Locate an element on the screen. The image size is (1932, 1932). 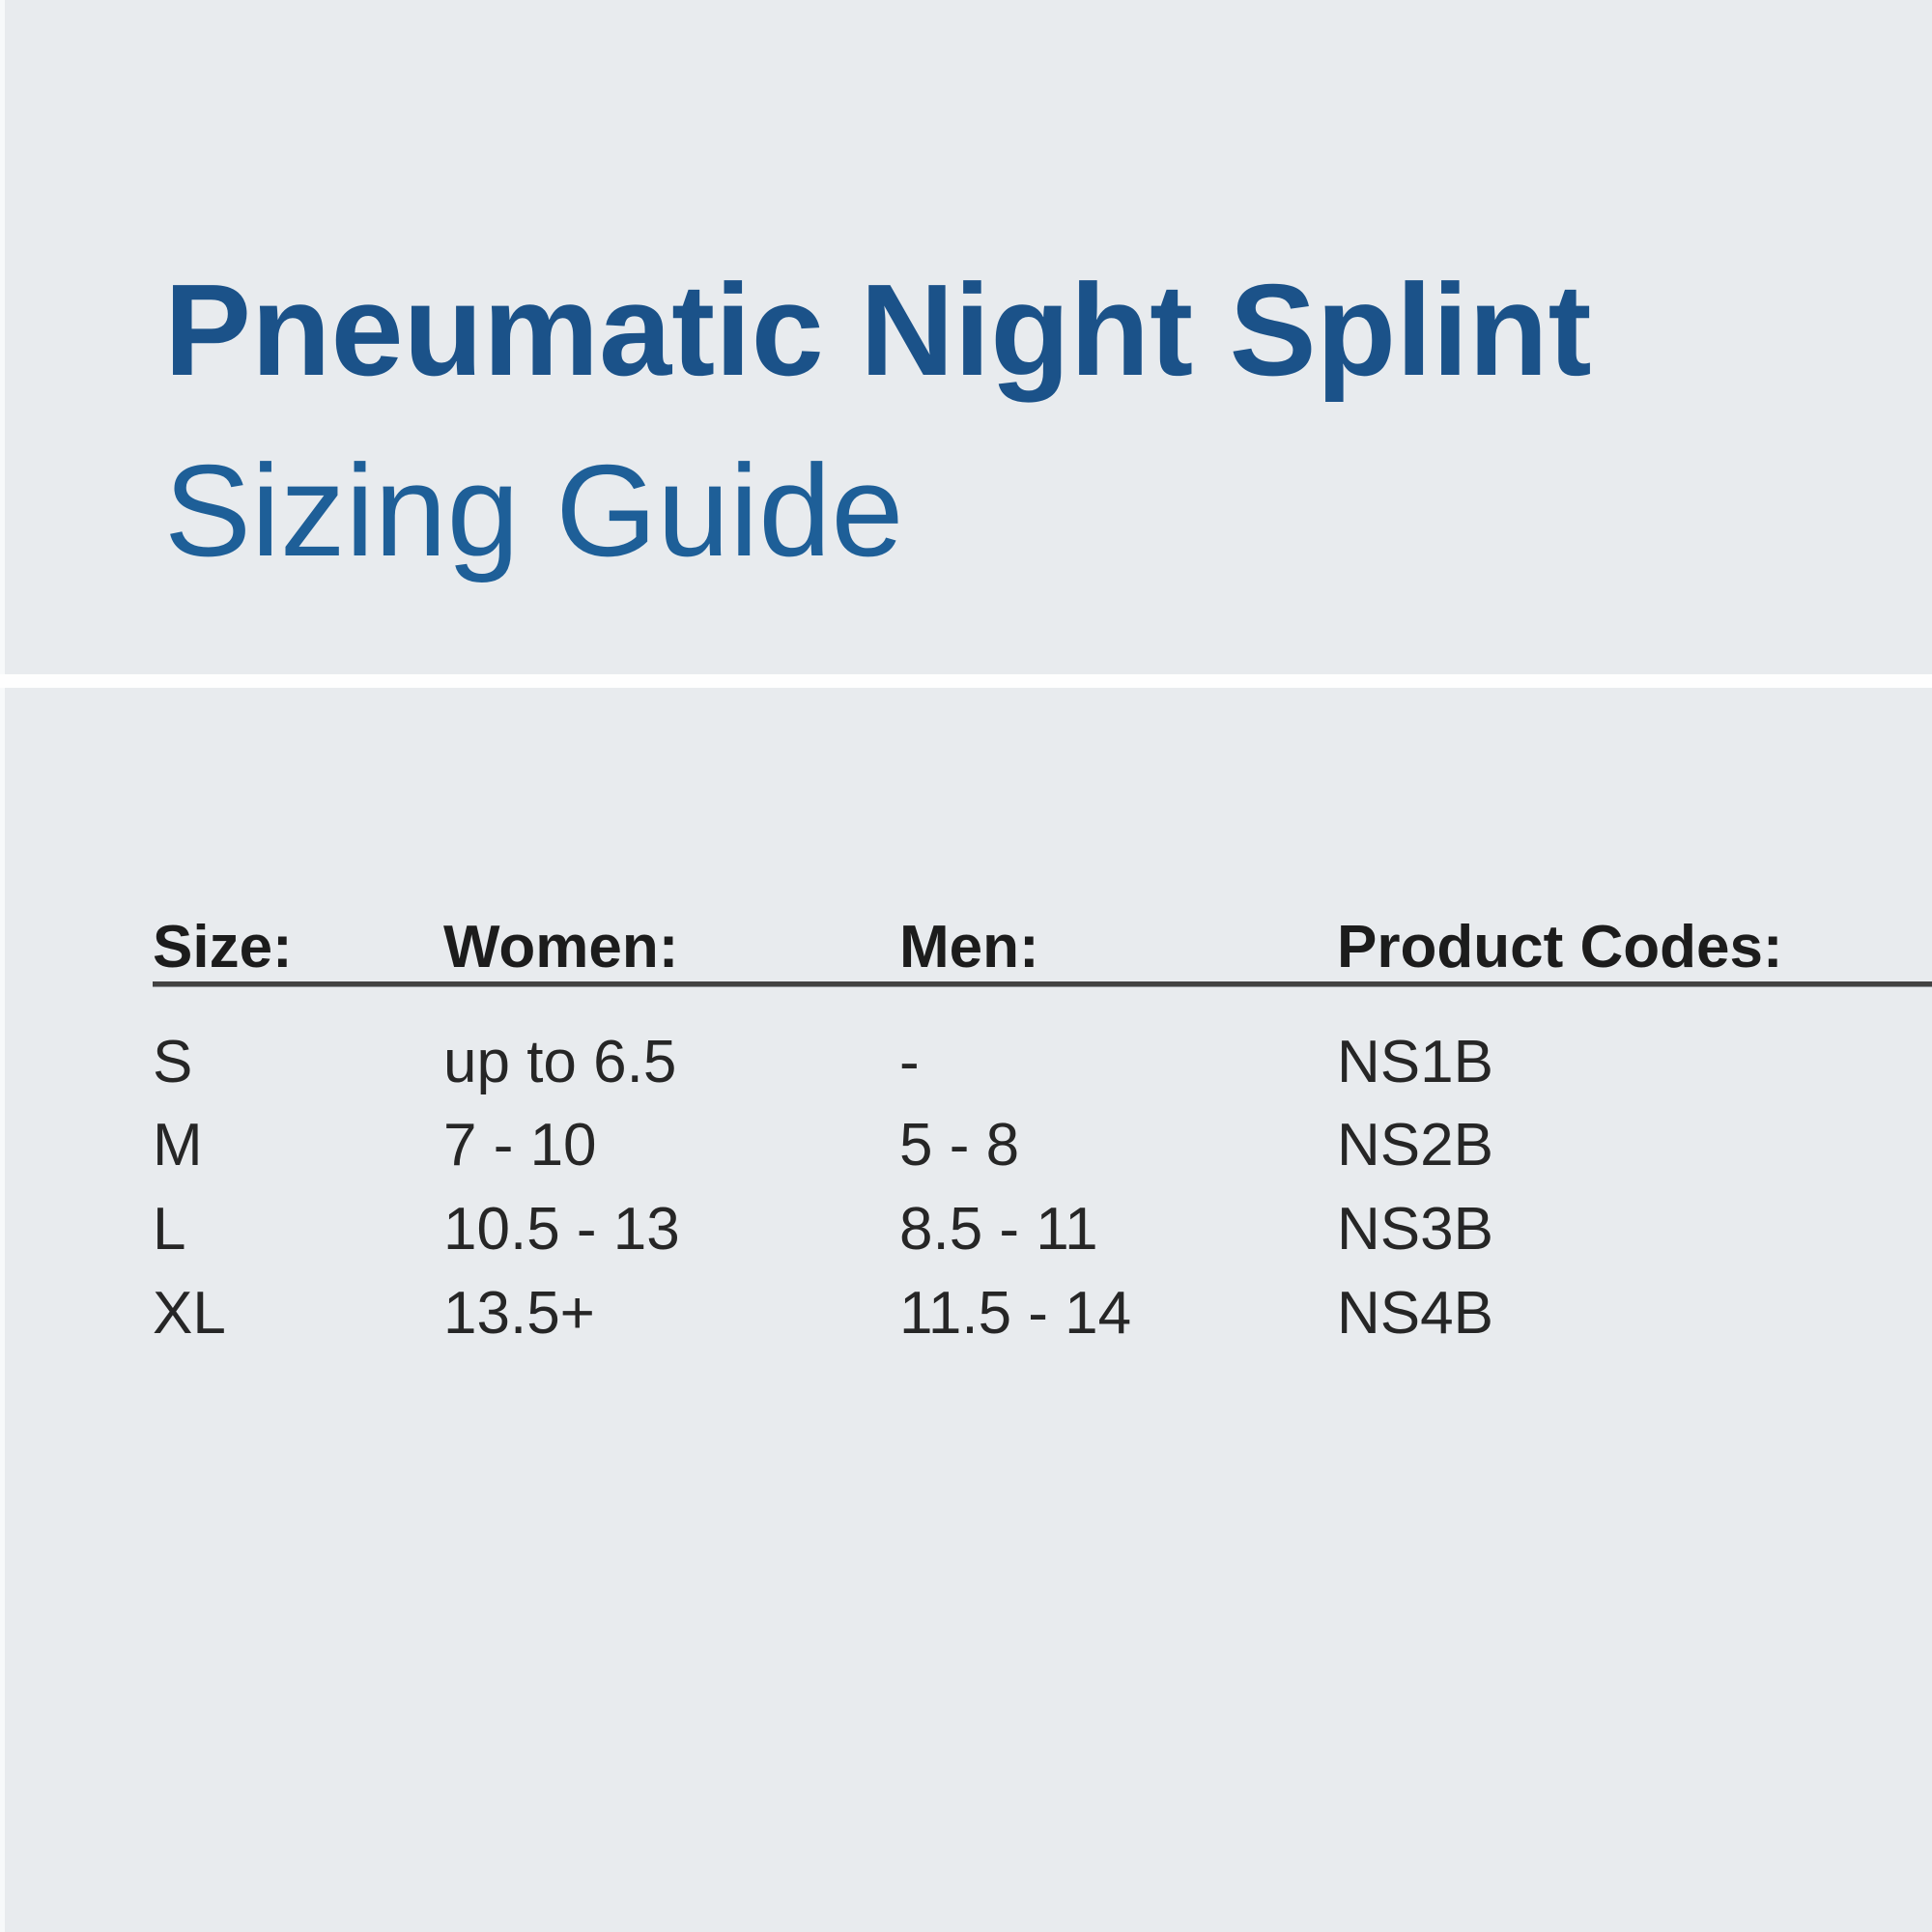
table-cell: 13.5+ is located at coordinates (519, 1313).